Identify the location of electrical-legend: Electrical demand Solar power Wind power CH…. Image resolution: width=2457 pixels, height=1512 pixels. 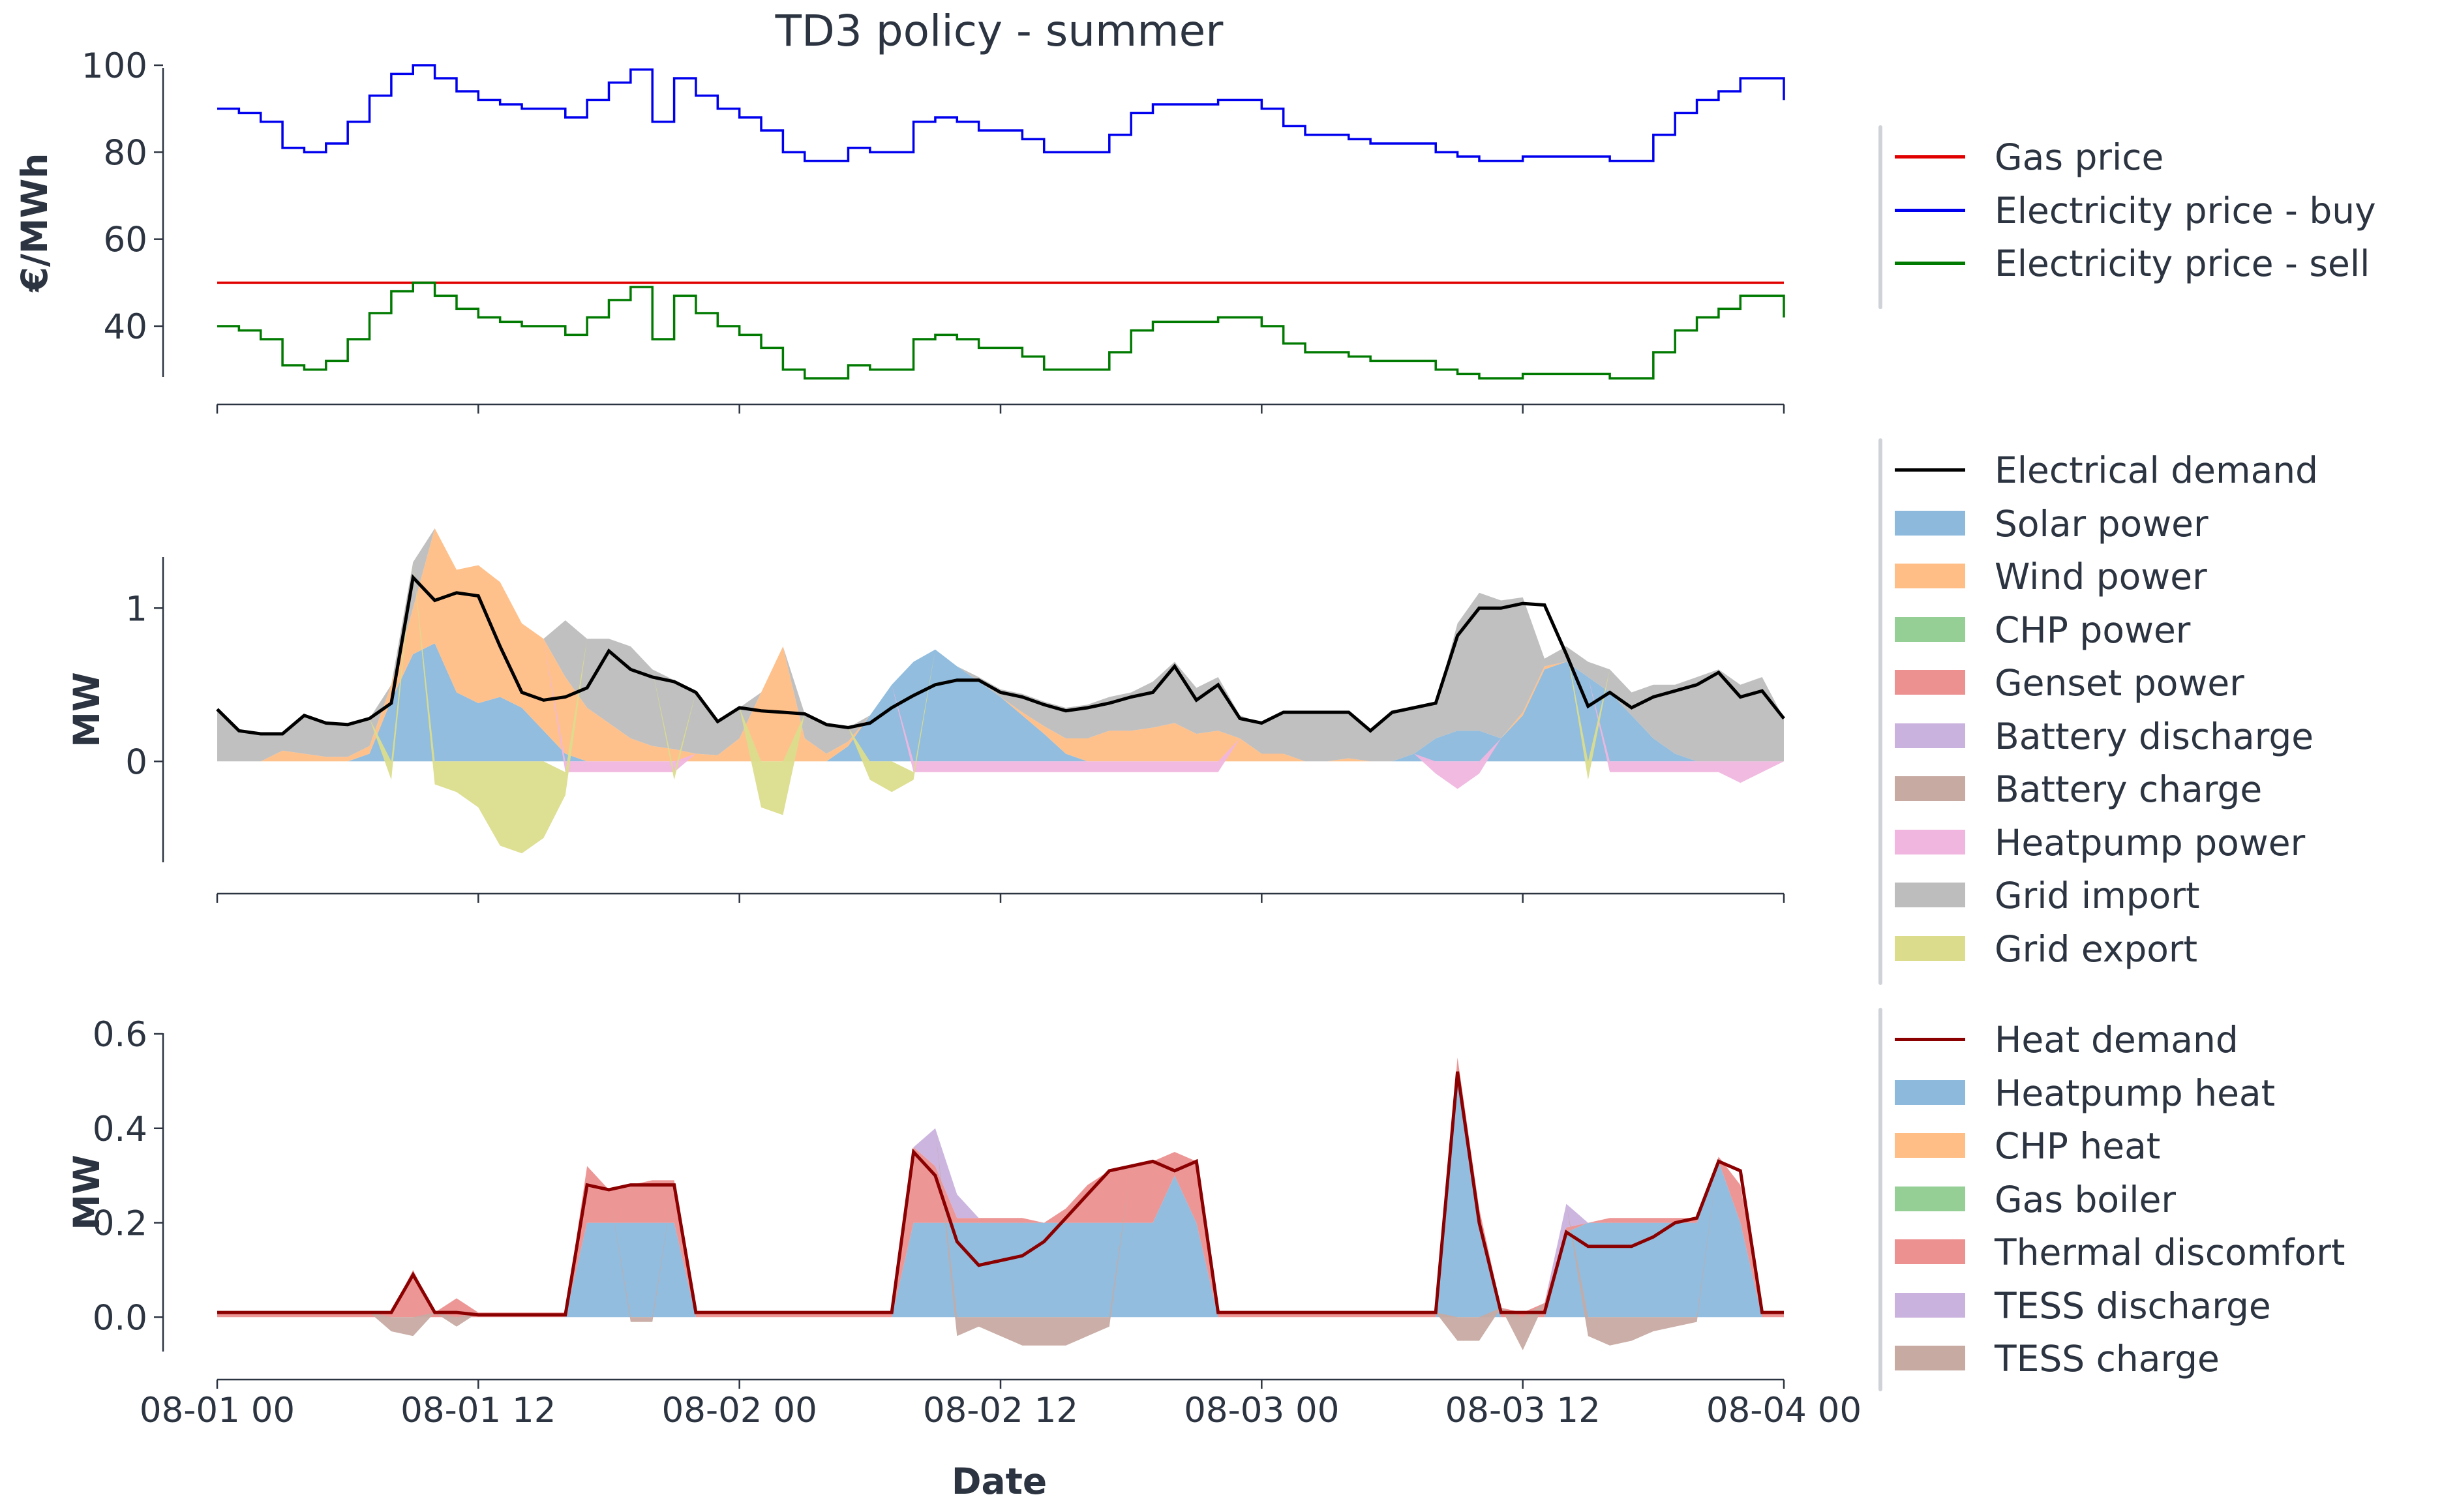
(2098, 711).